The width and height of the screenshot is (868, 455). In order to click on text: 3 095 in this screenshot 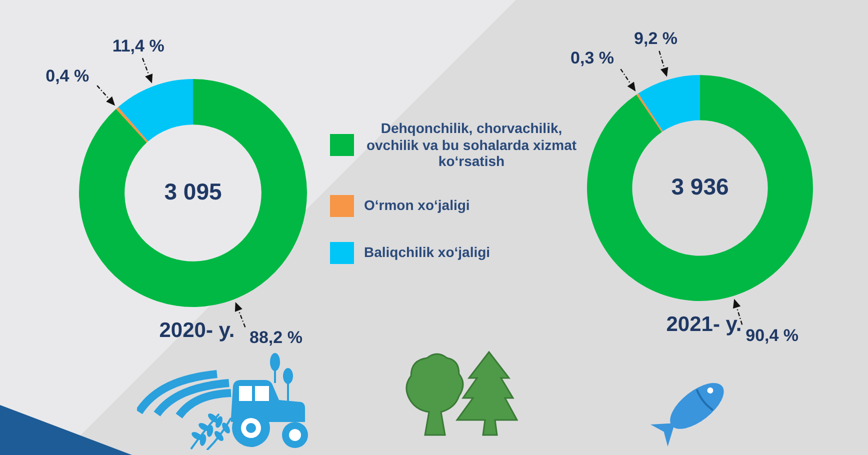, I will do `click(193, 191)`.